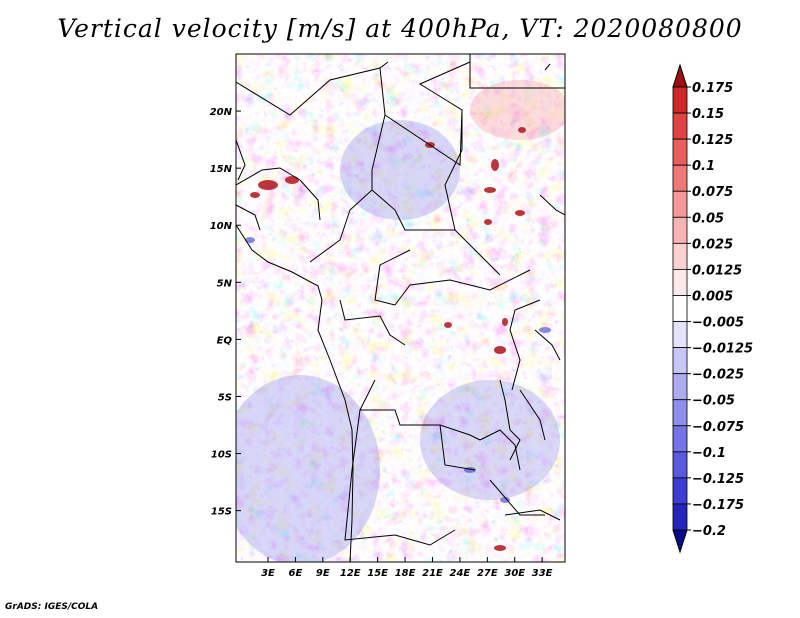 The image size is (800, 618). What do you see at coordinates (432, 573) in the screenshot?
I see `lon-tick-label: 21E` at bounding box center [432, 573].